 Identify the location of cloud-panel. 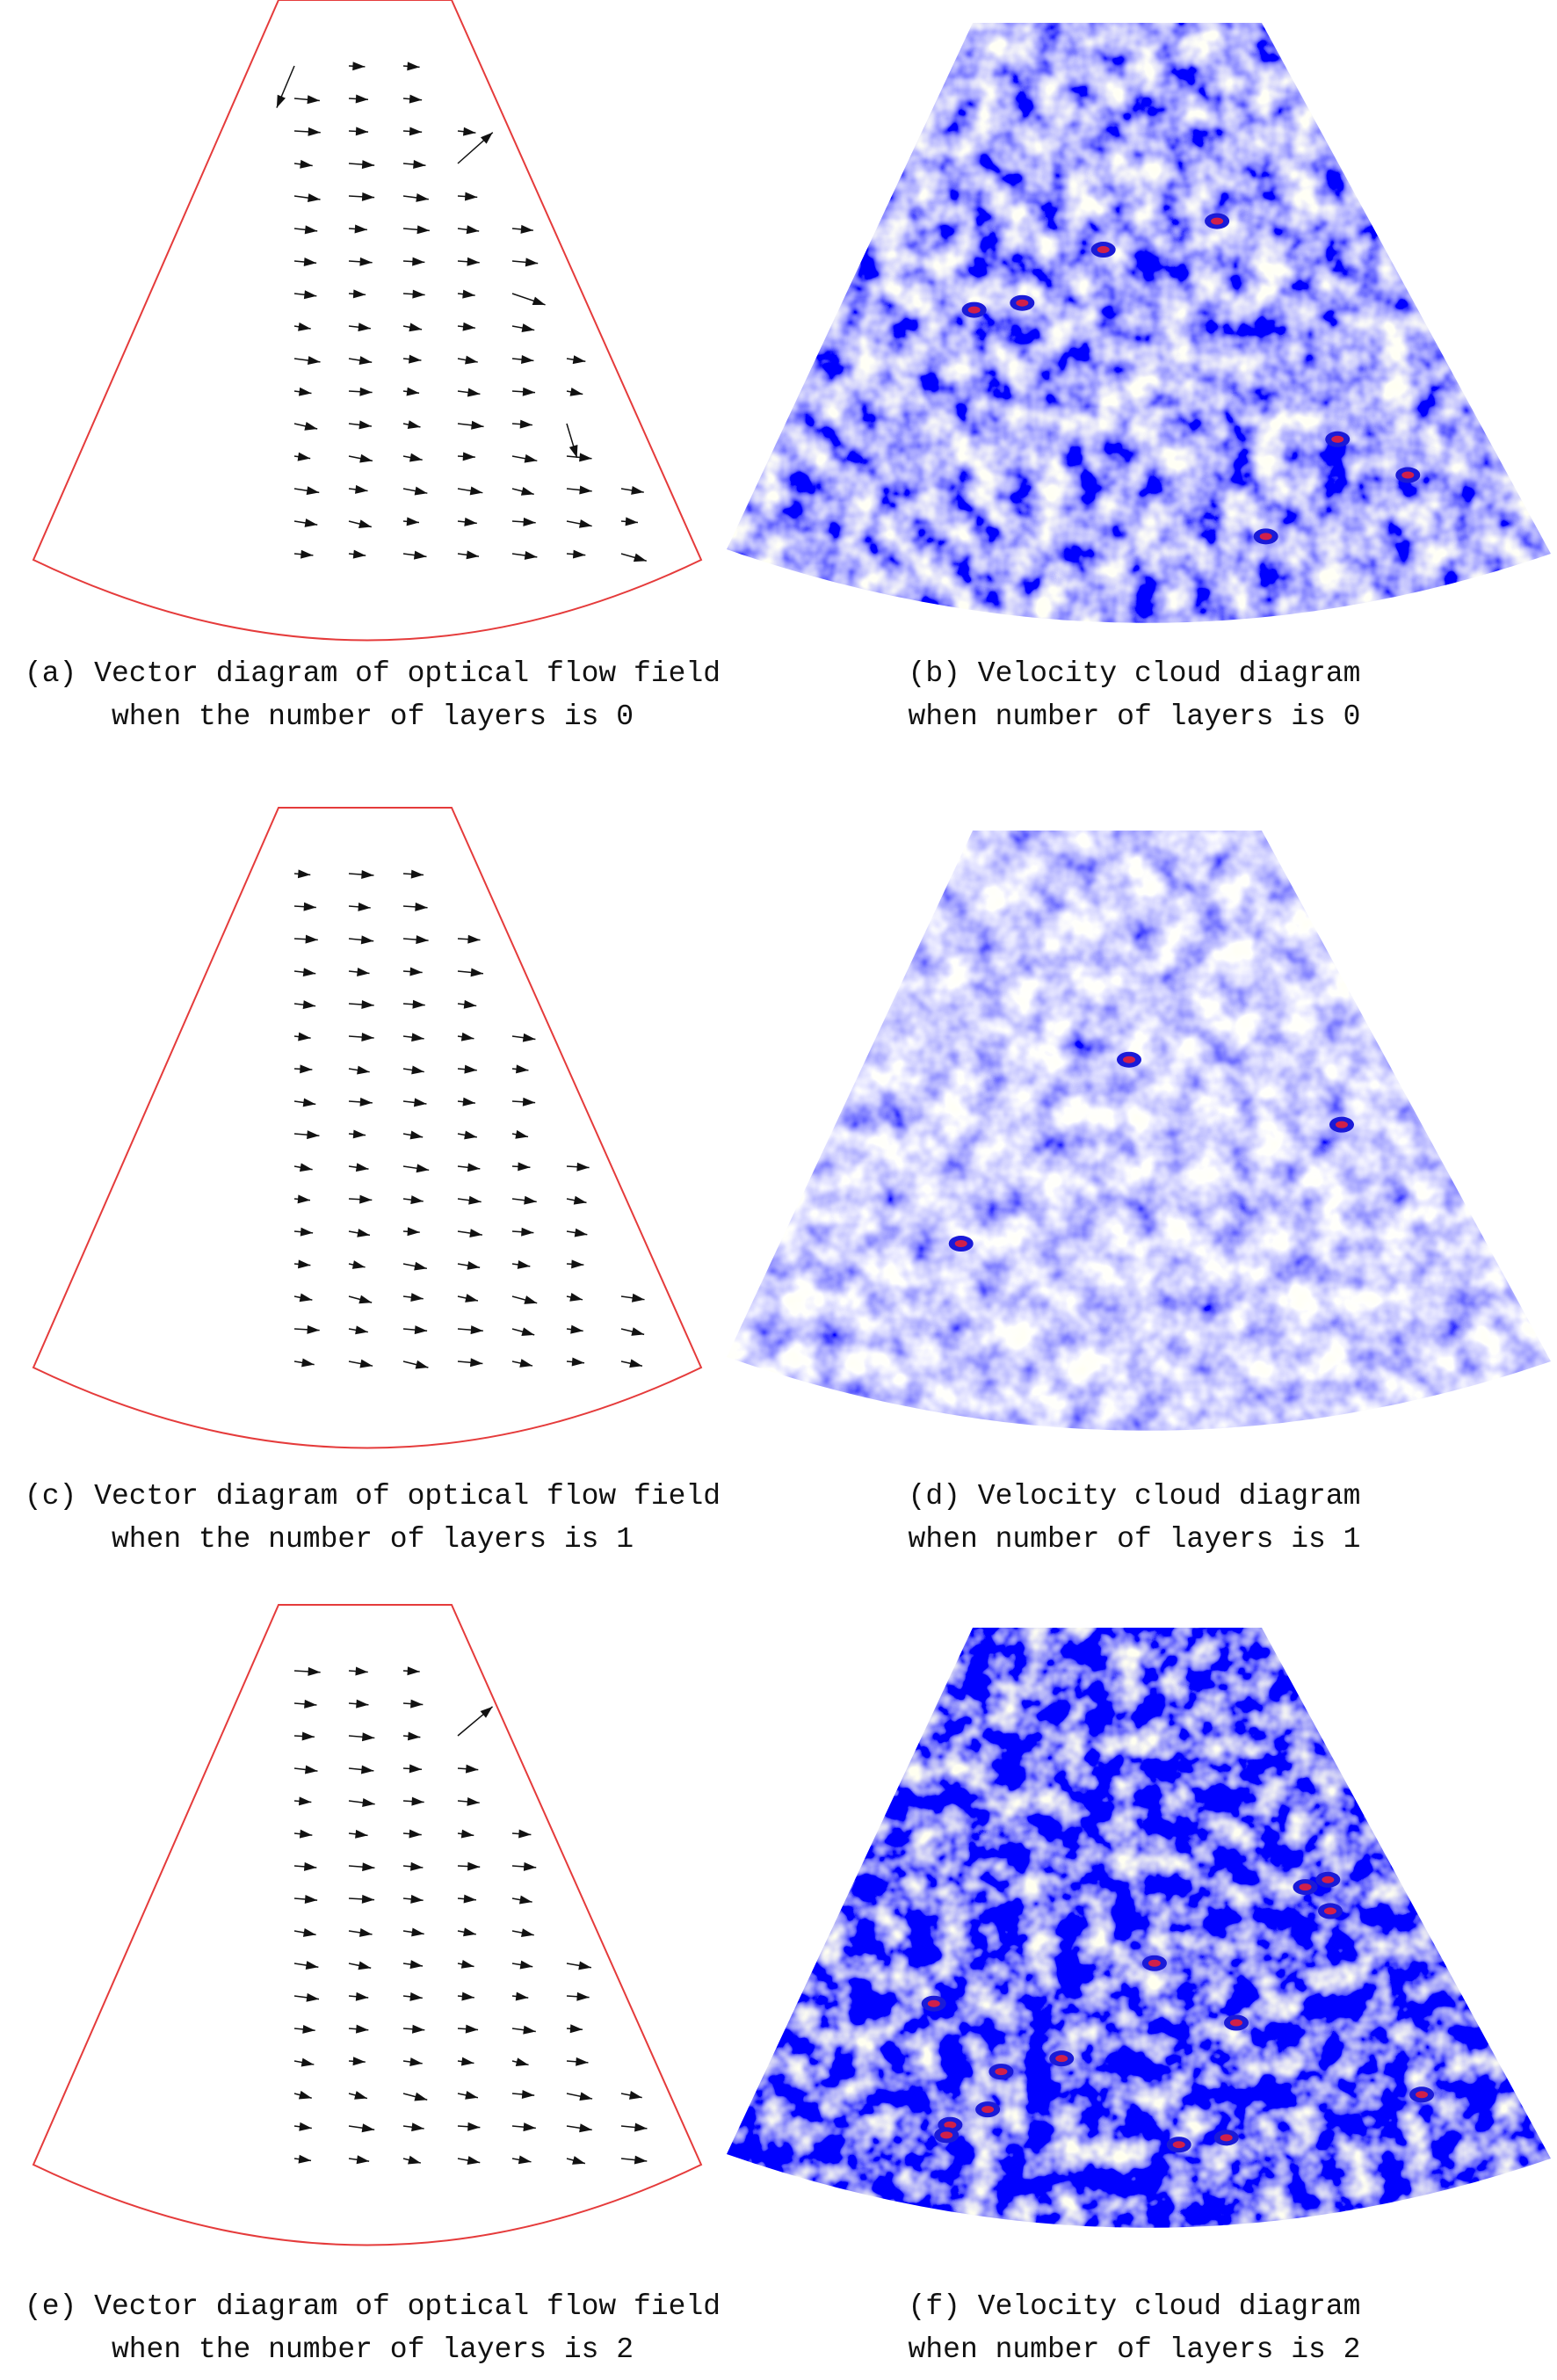
(1139, 1928).